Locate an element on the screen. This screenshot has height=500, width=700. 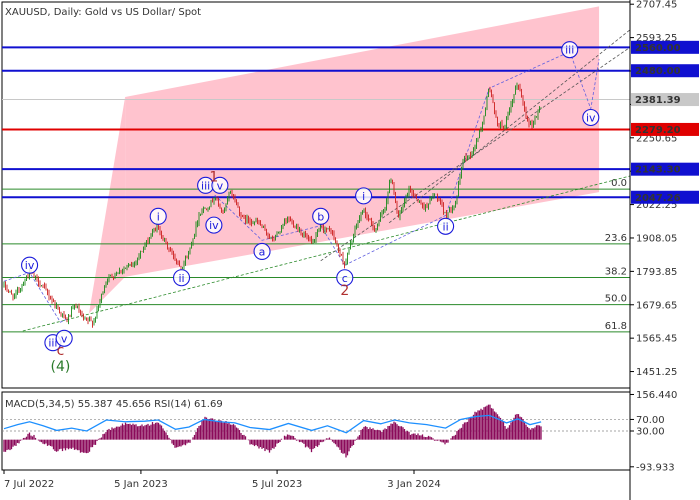
wave-label-2: v is located at coordinates (64, 338).